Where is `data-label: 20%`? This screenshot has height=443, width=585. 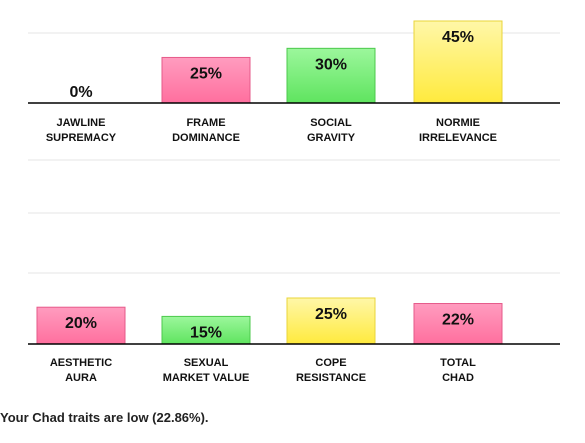
data-label: 20% is located at coordinates (81, 323).